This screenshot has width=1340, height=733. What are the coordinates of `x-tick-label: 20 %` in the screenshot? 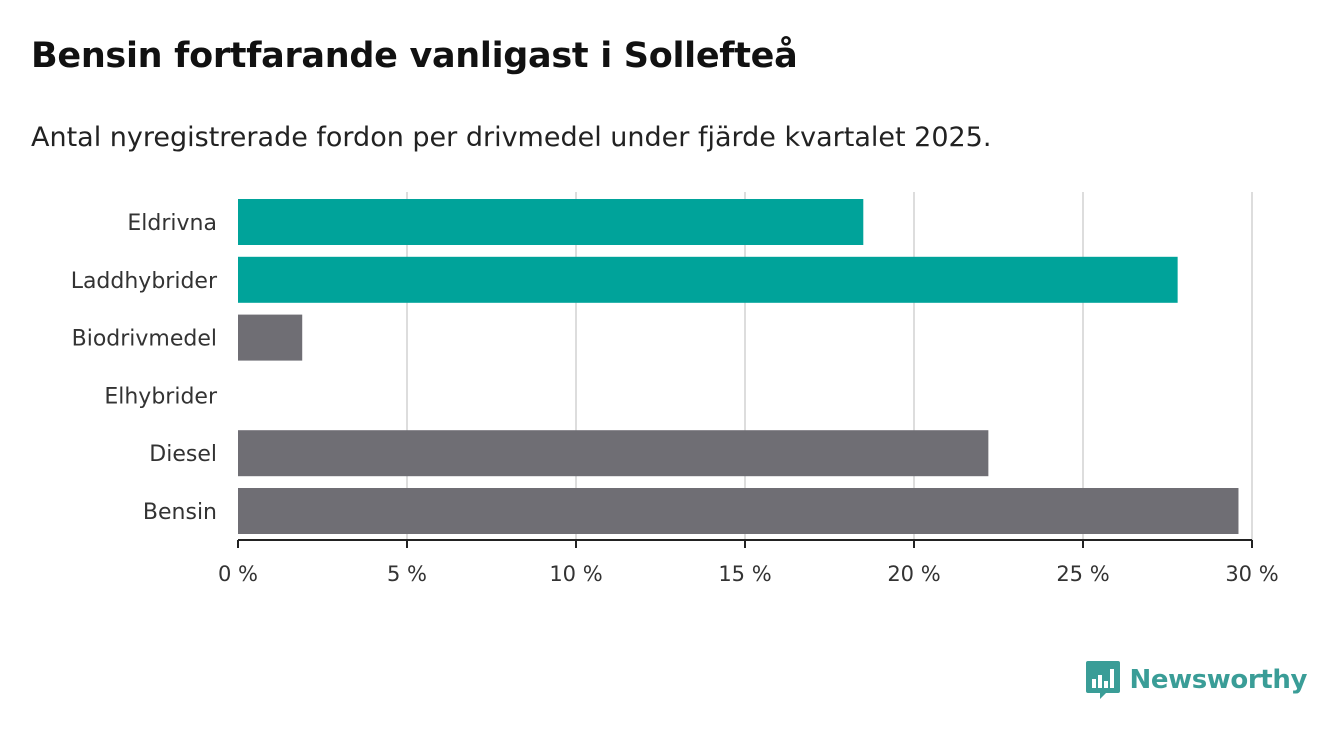 It's located at (913, 574).